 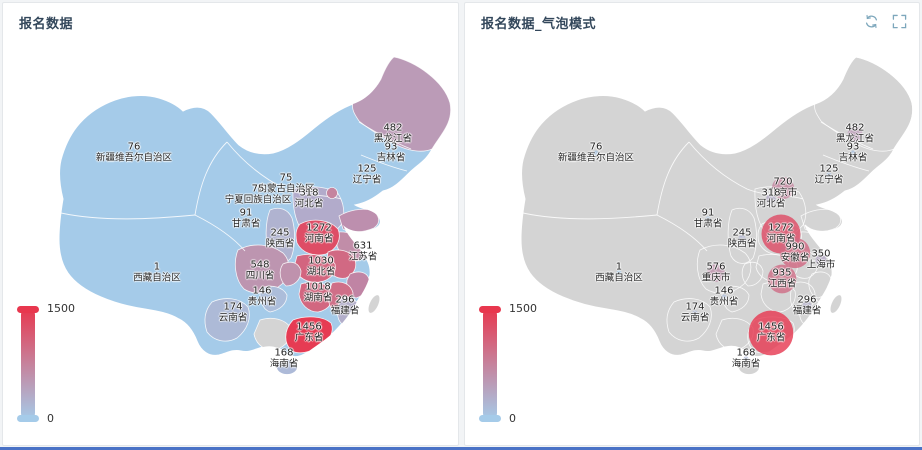 What do you see at coordinates (461, 448) in the screenshot?
I see `next-row-chart-edge` at bounding box center [461, 448].